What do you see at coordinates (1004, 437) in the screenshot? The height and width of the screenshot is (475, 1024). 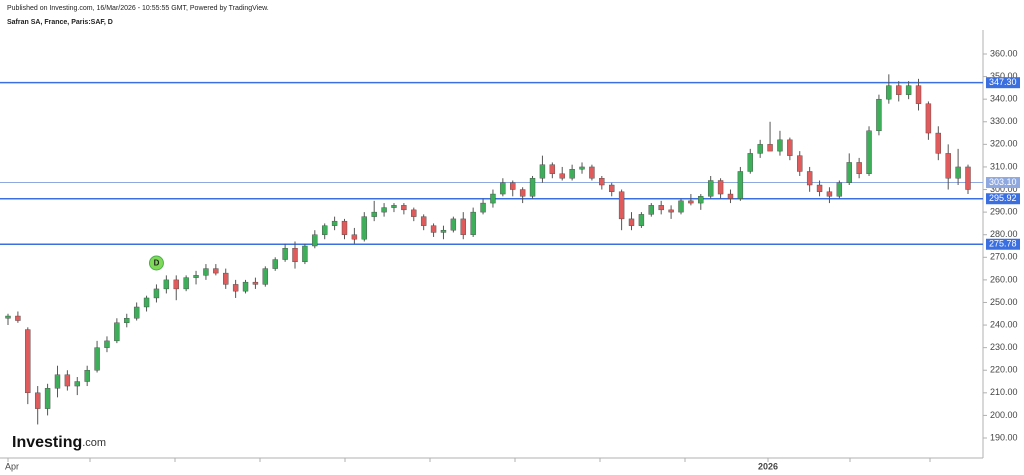 I see `y-tick-label: 190.00` at bounding box center [1004, 437].